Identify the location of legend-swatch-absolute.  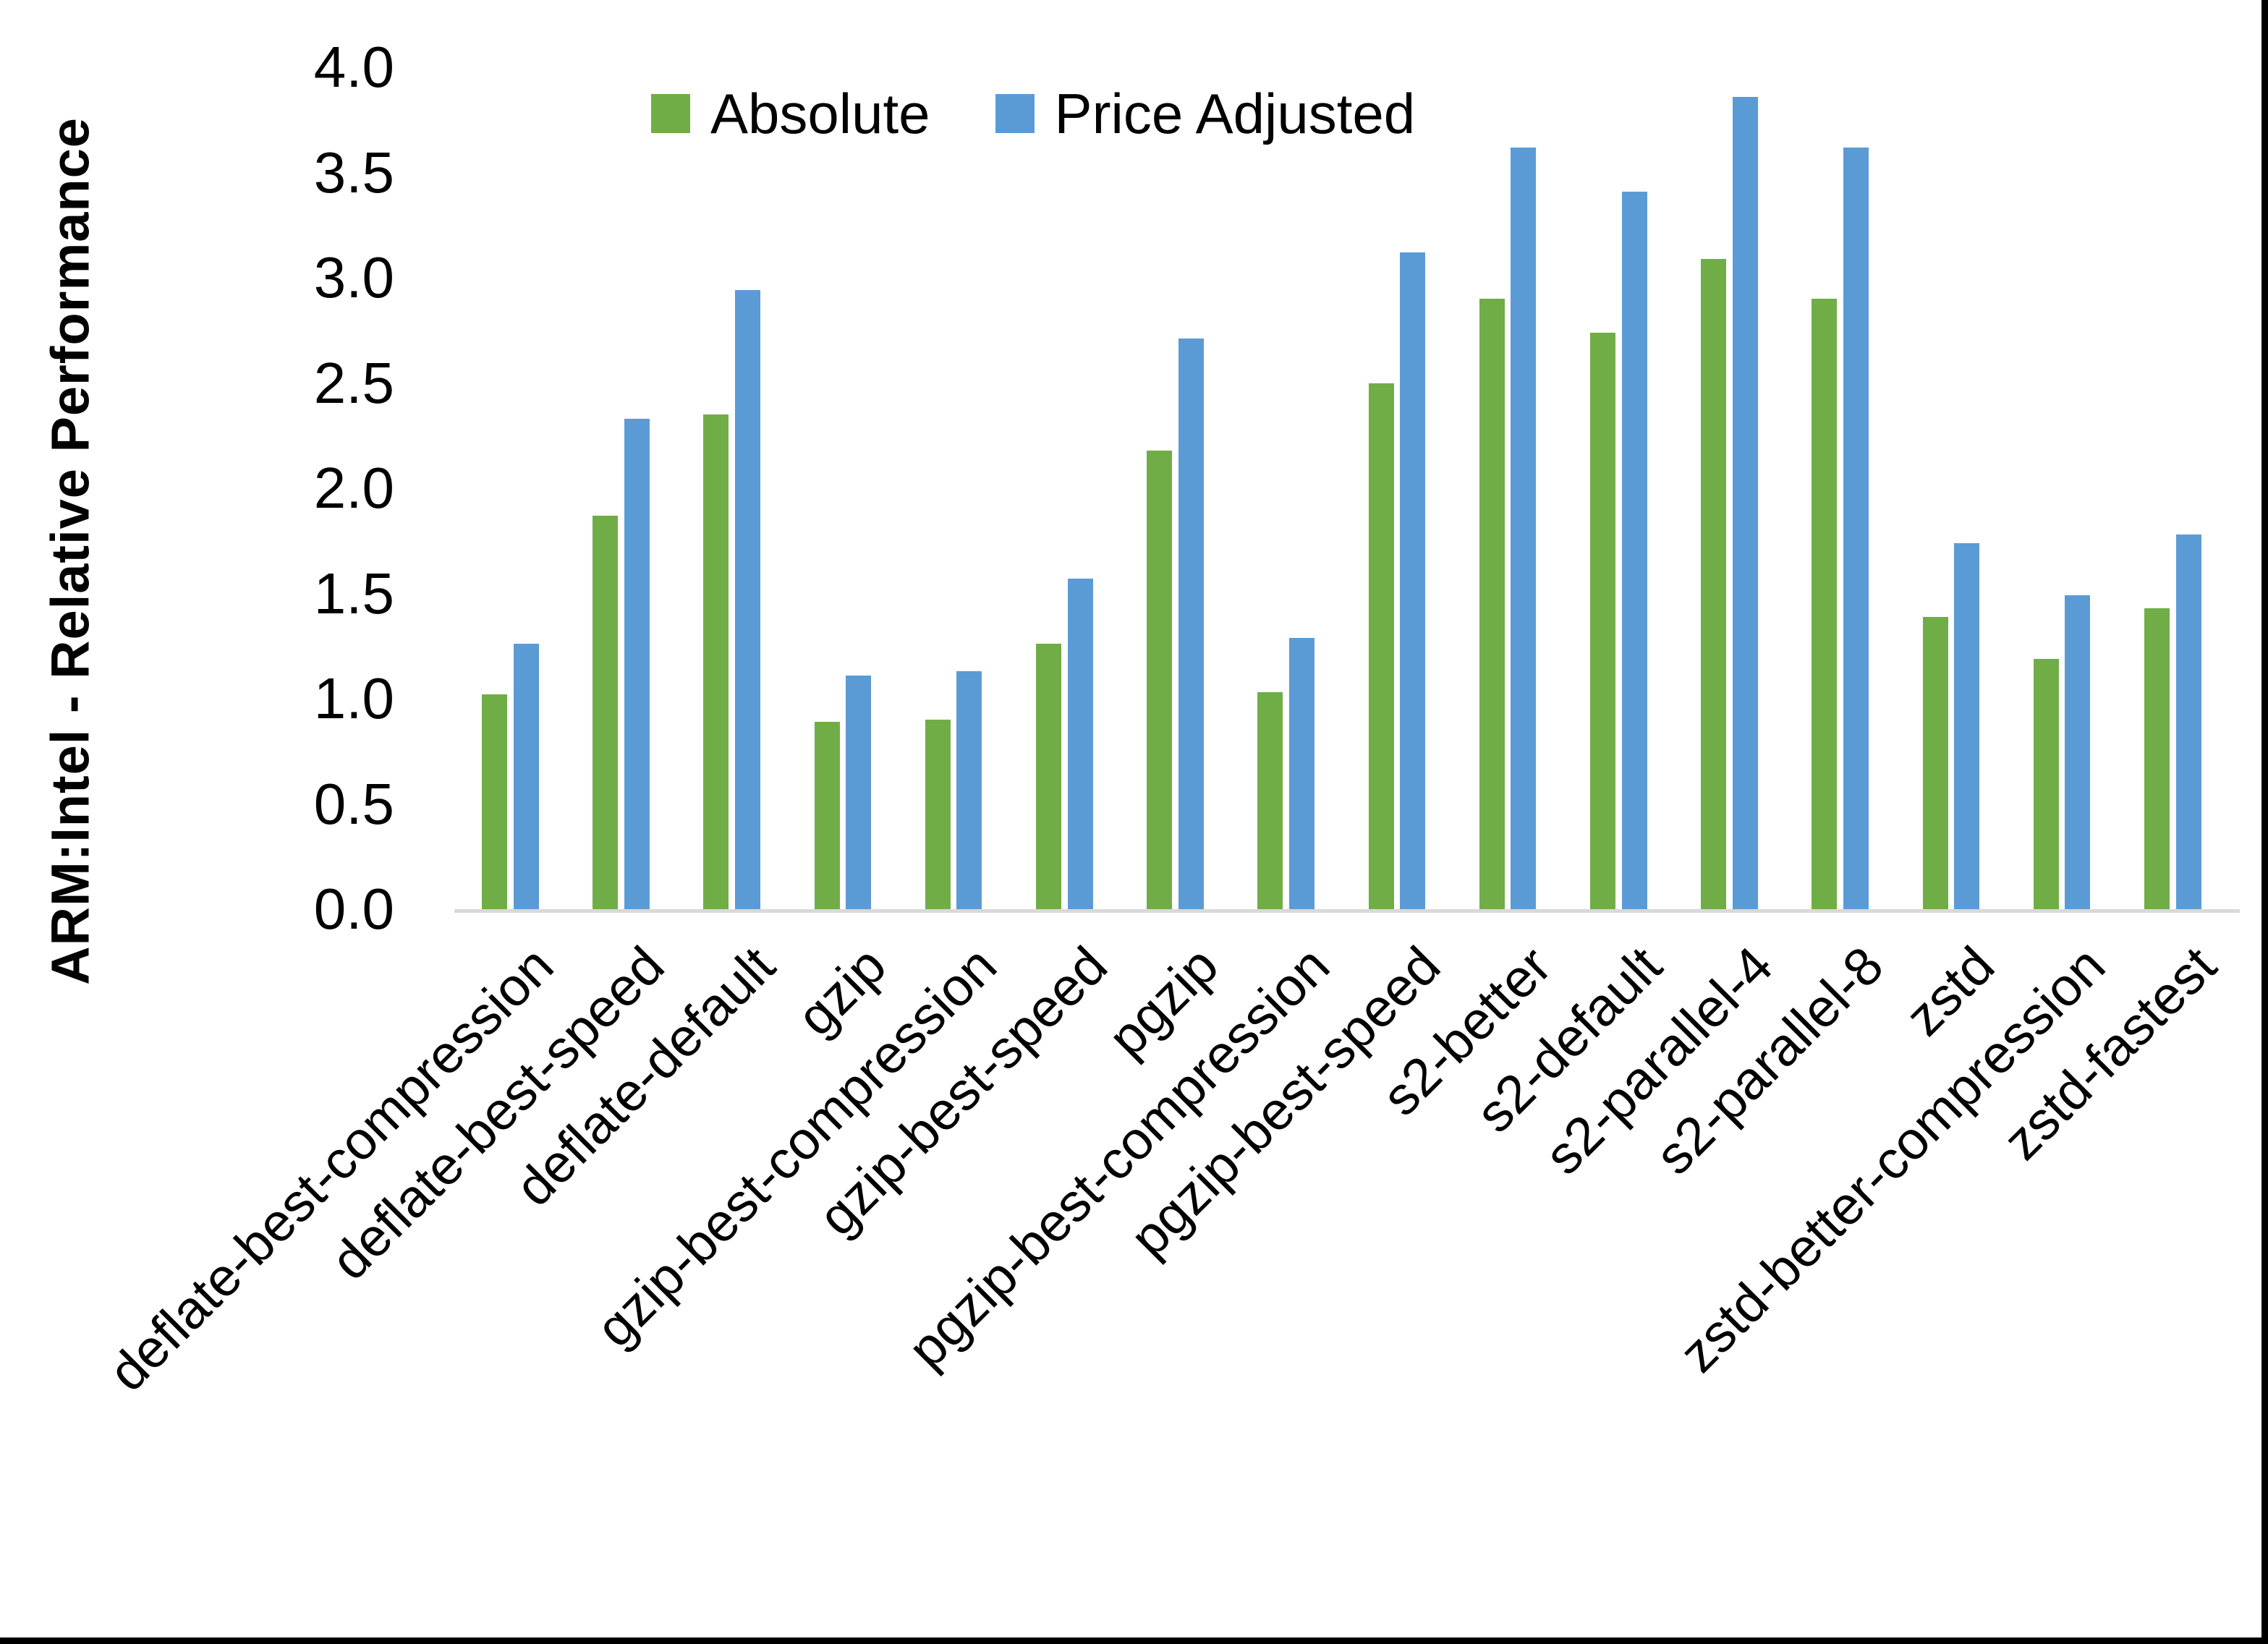
(670, 113).